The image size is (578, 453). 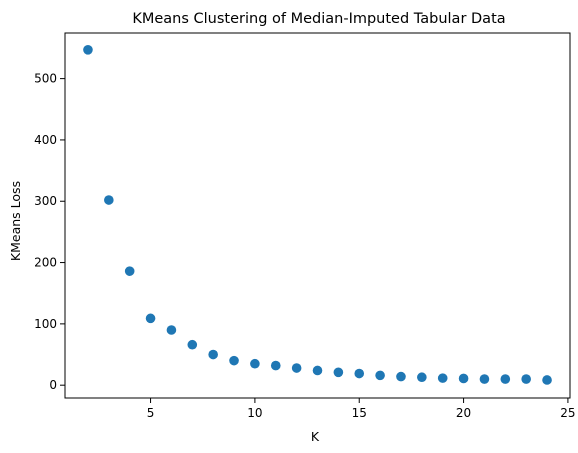 I want to click on x-axis-ticks: 5 10 15 20 25, so click(x=361, y=409).